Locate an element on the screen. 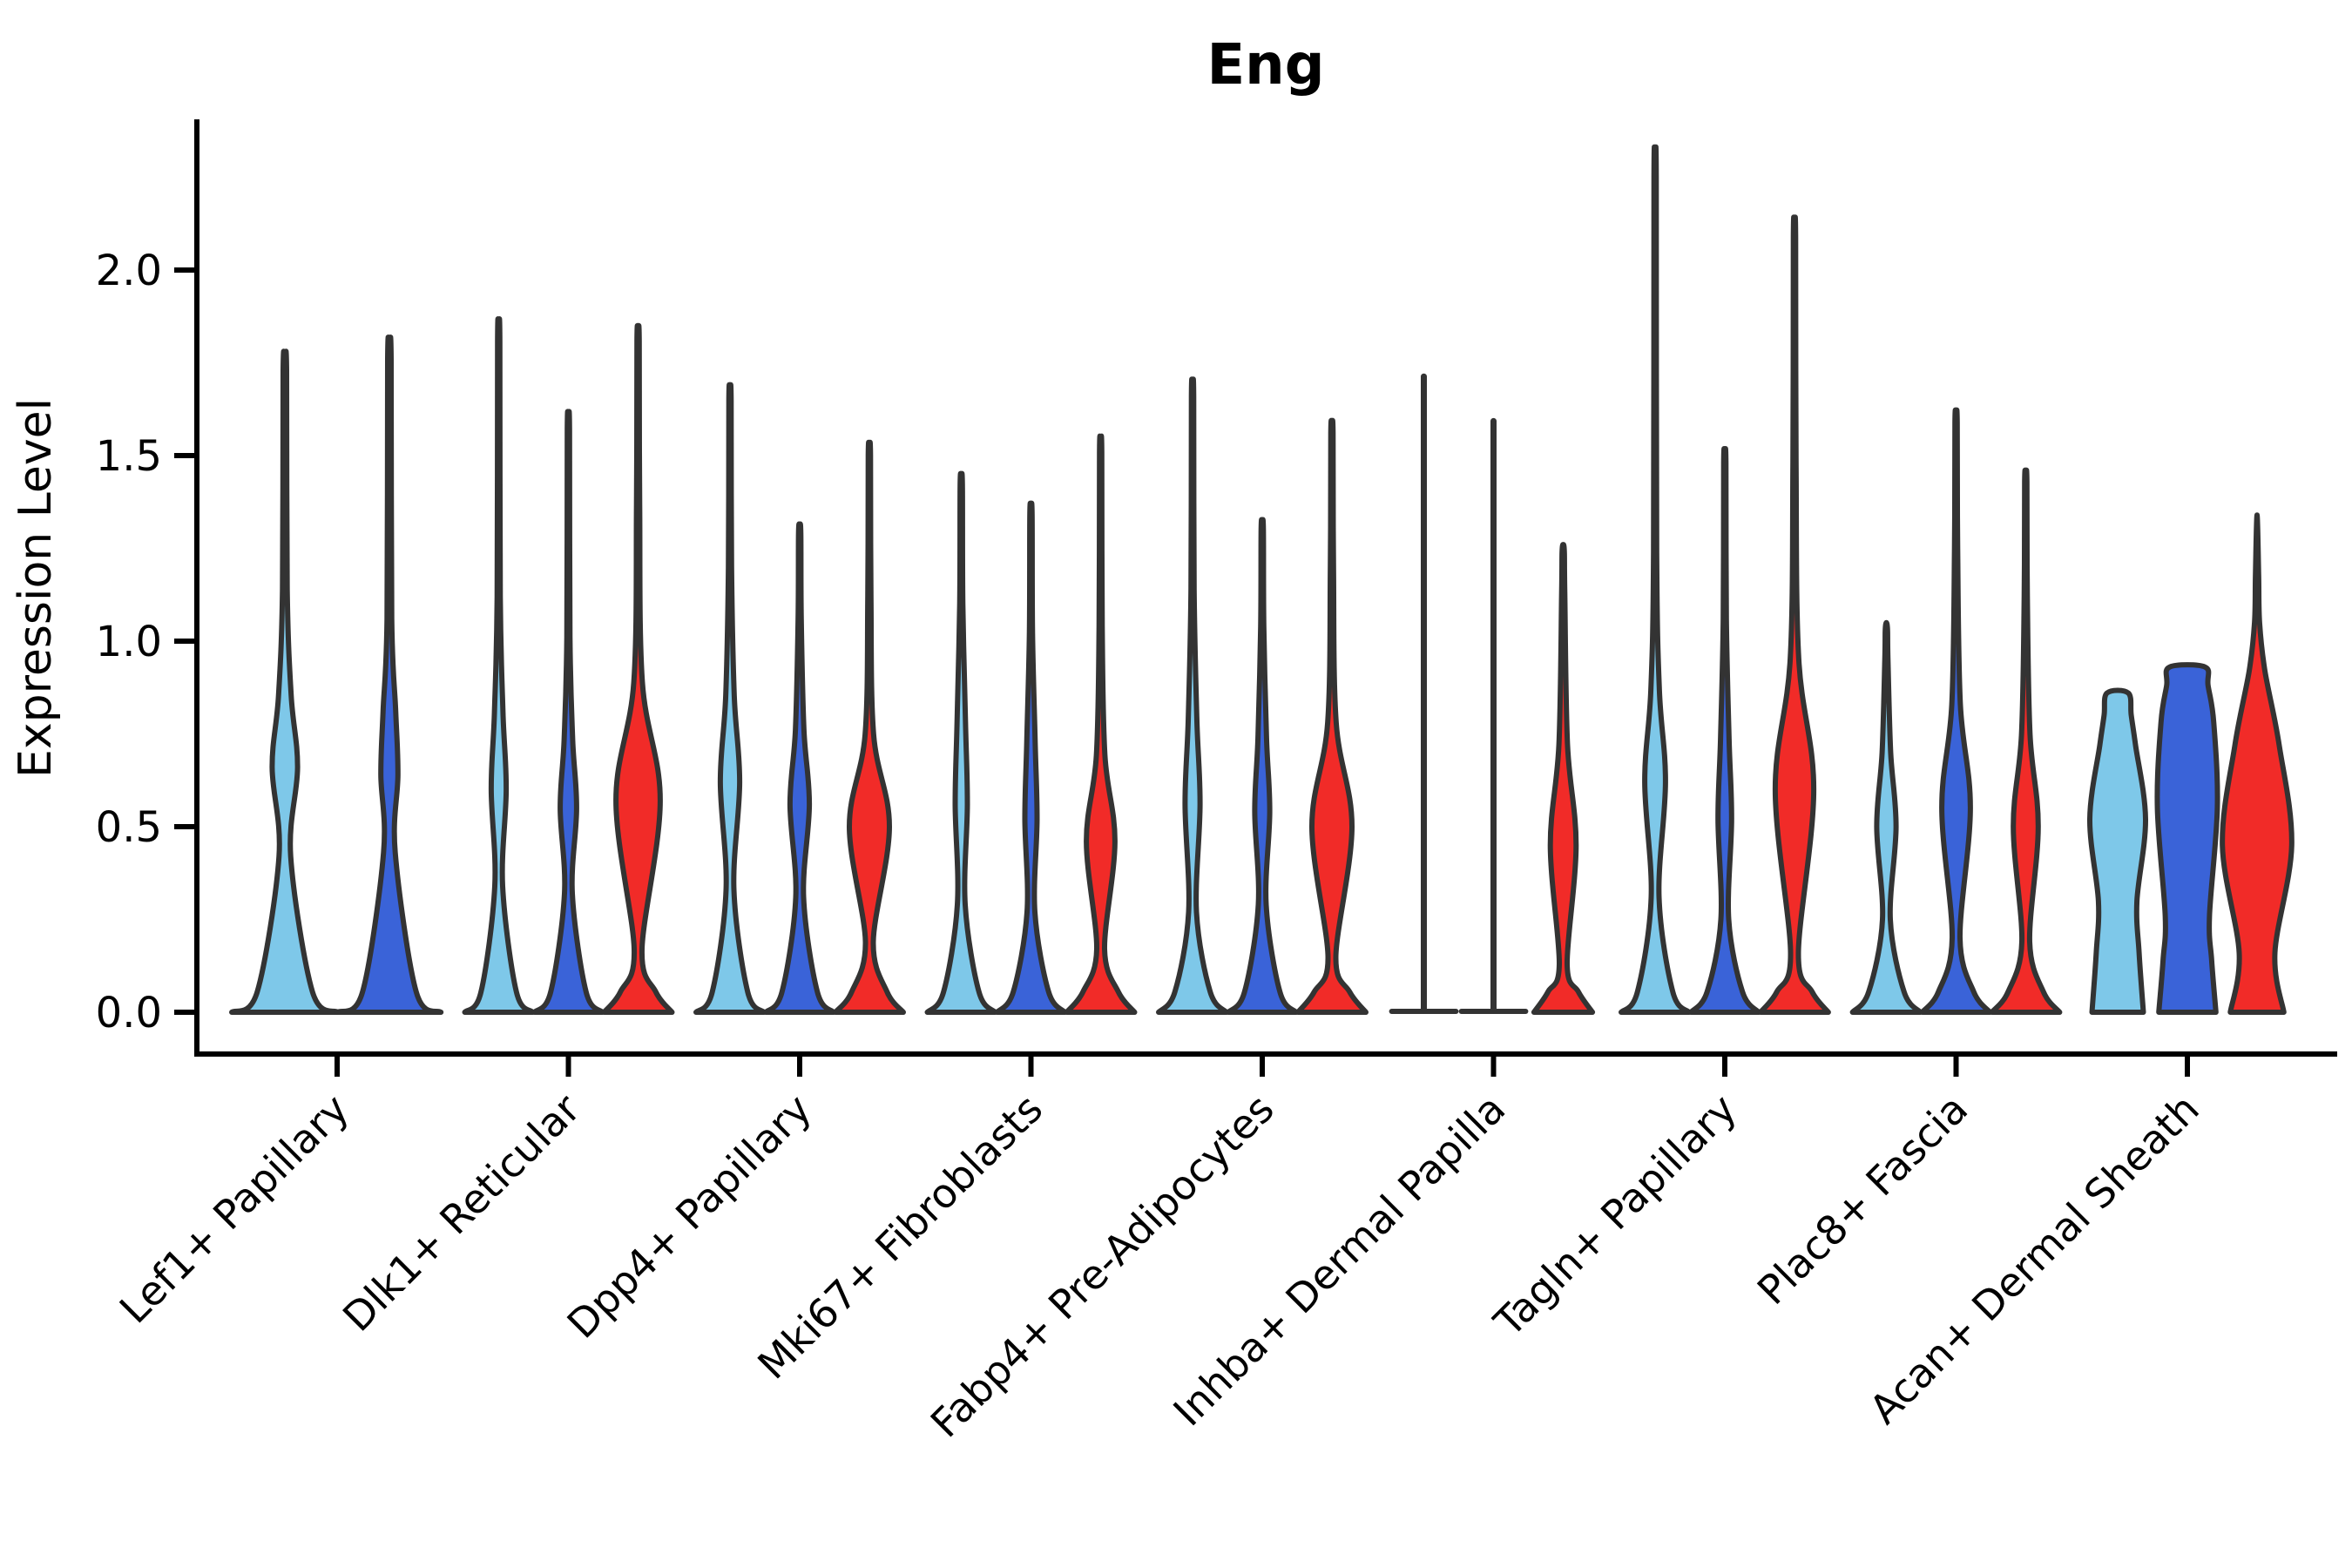  violin-light_blue-tagln is located at coordinates (1655, 579).